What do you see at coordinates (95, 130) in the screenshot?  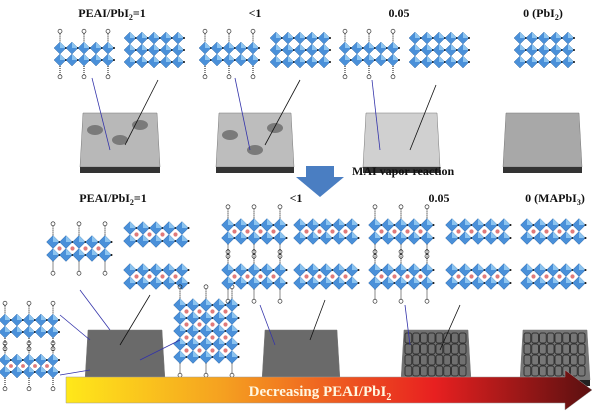 I see `domain-patch` at bounding box center [95, 130].